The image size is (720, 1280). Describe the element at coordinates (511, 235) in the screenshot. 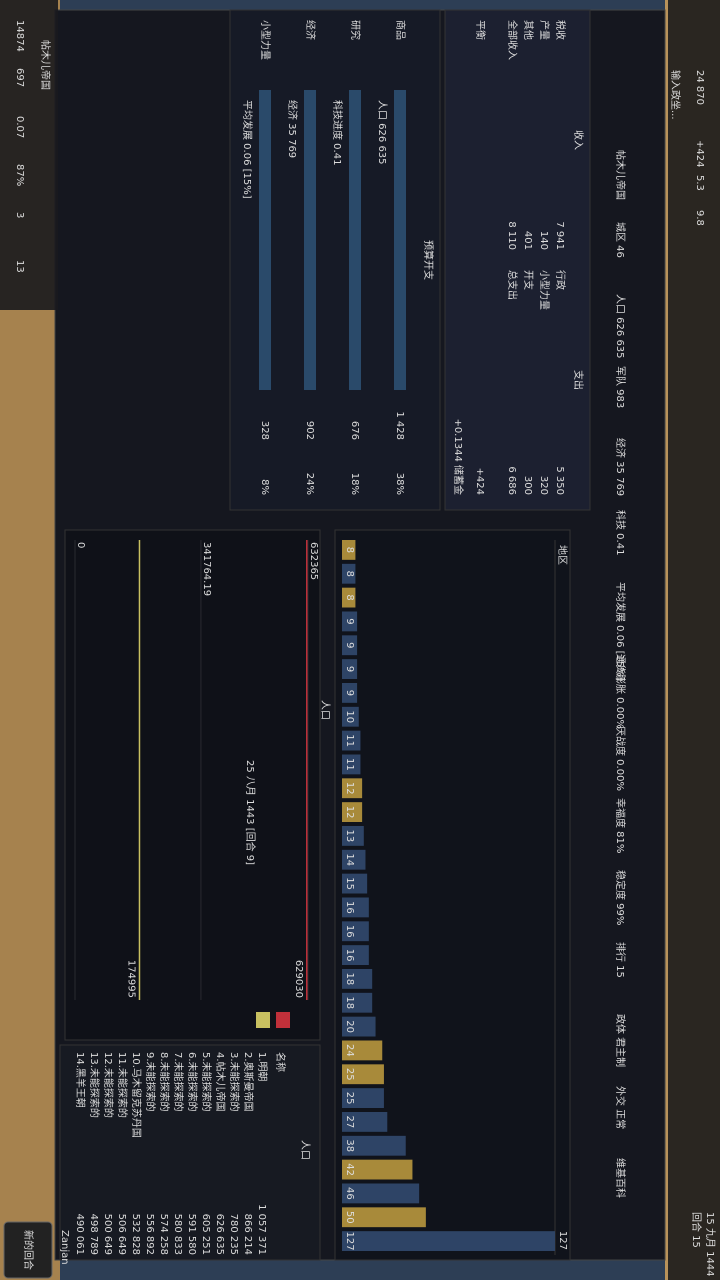

I see `income-value: 8 110` at that location.